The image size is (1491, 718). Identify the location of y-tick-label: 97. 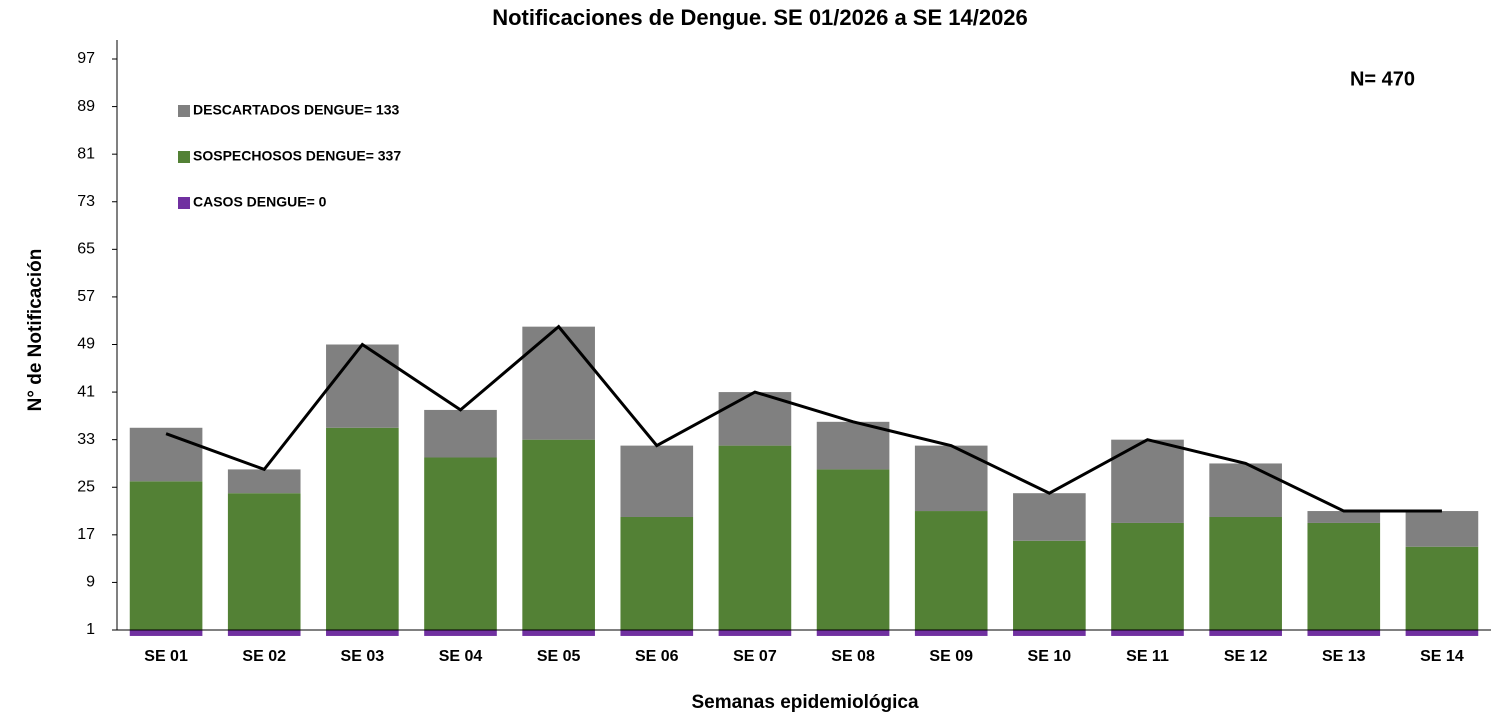
(86, 58).